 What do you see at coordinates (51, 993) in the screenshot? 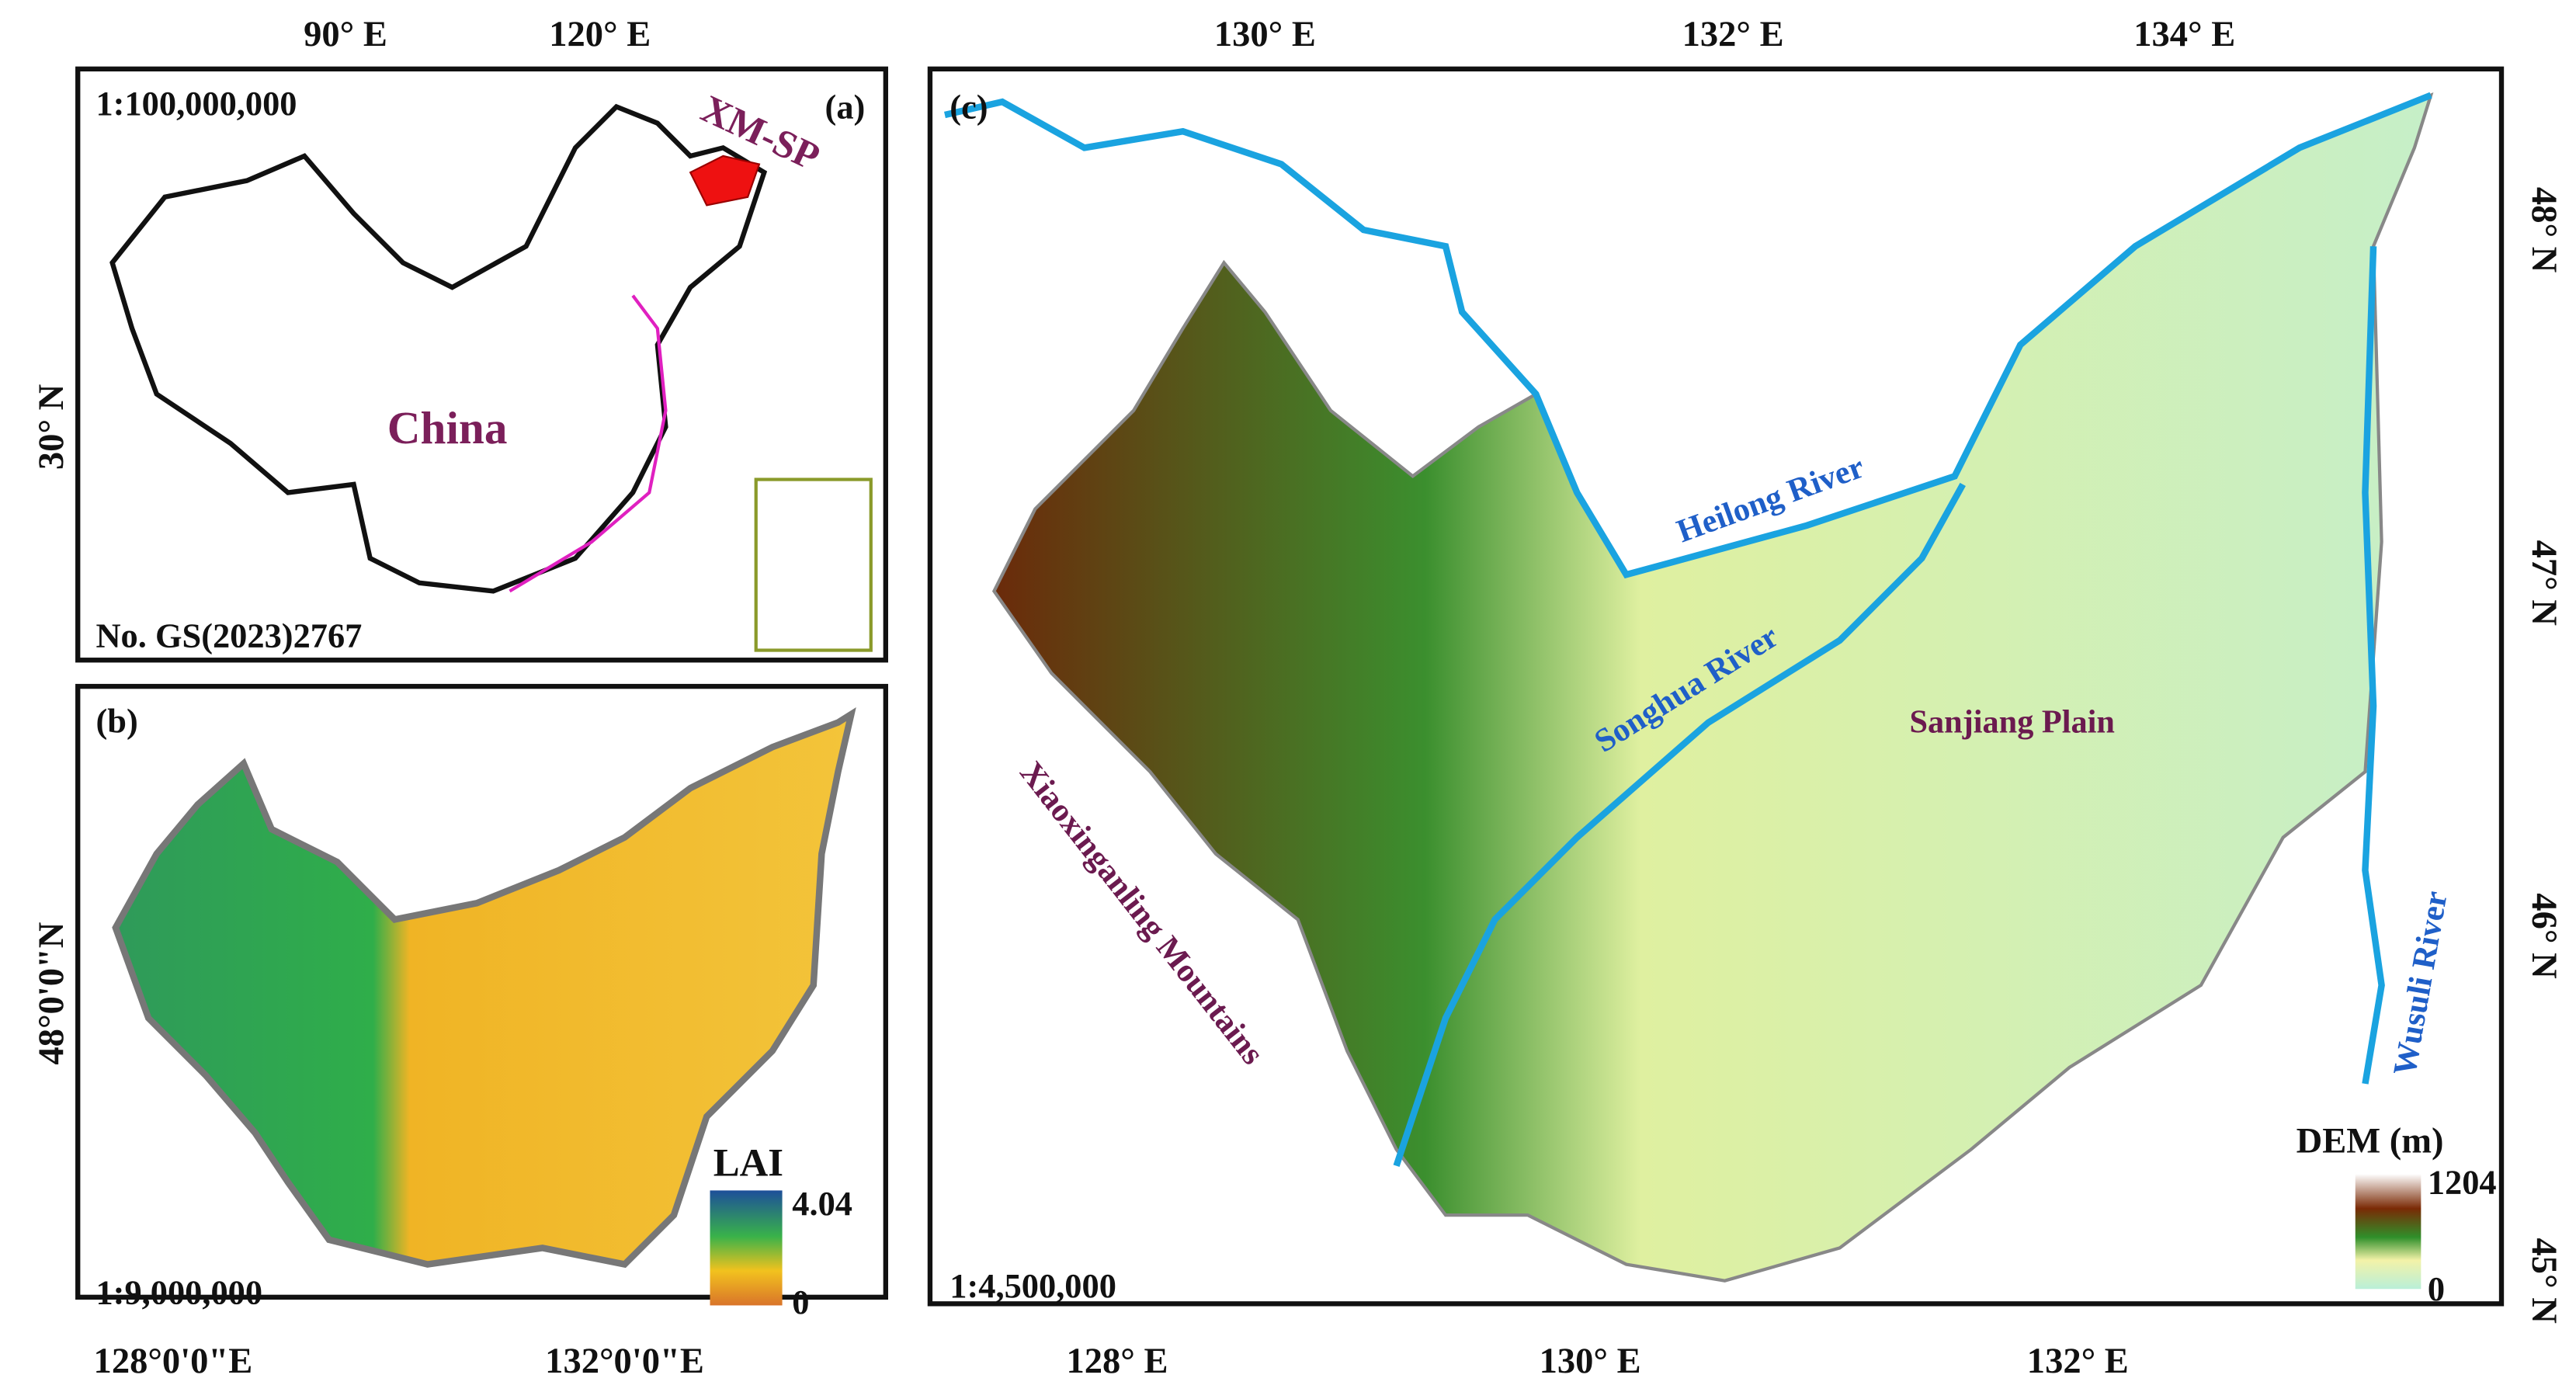
I see `left-tick-label: 48°0'0"N` at bounding box center [51, 993].